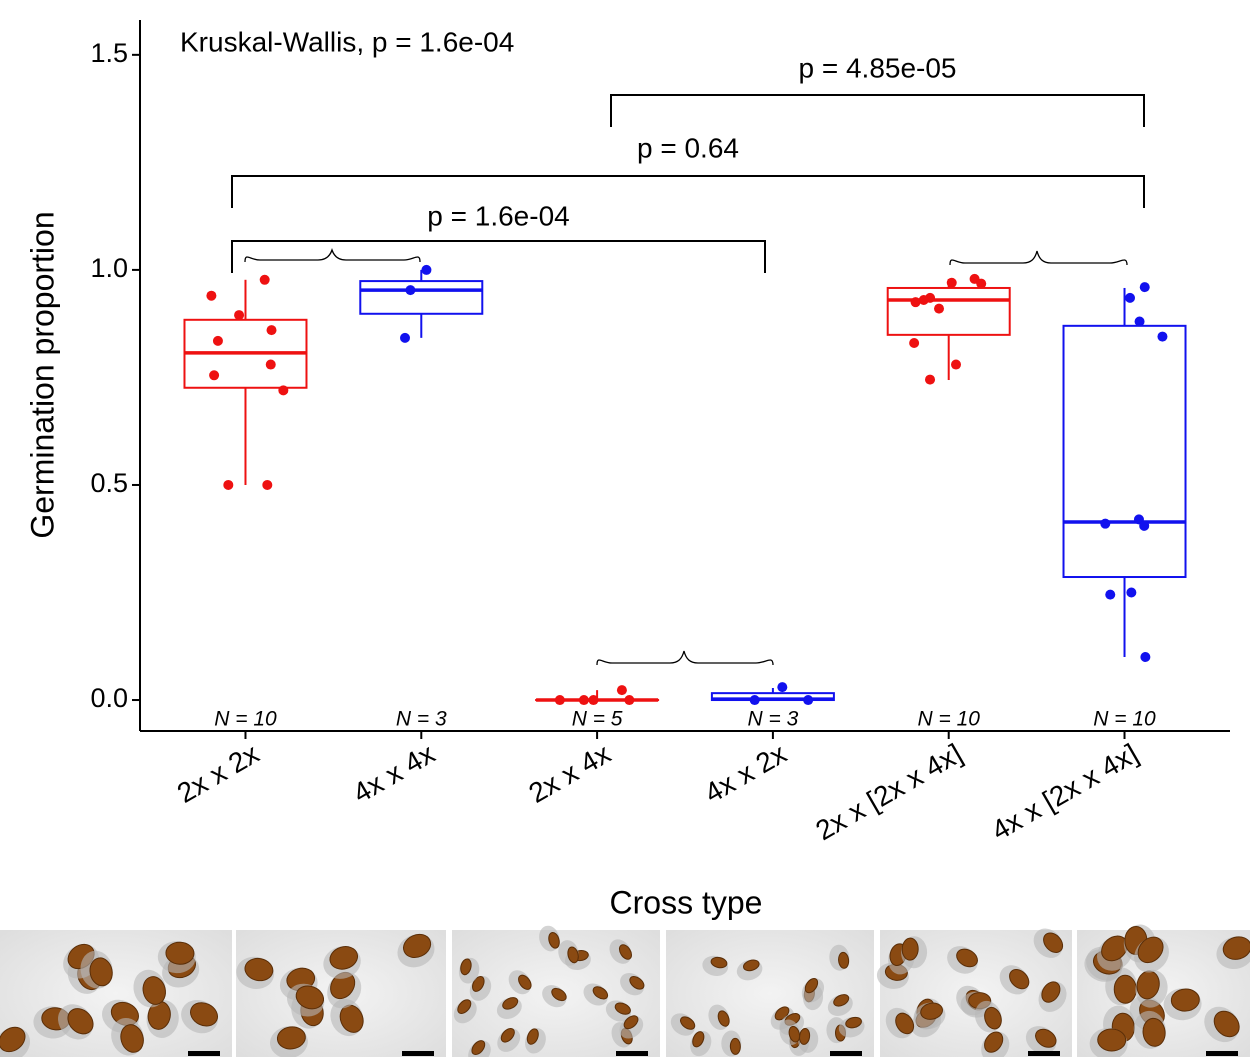 The height and width of the screenshot is (1057, 1250). What do you see at coordinates (625, 990) in the screenshot?
I see `seed-photo-strip` at bounding box center [625, 990].